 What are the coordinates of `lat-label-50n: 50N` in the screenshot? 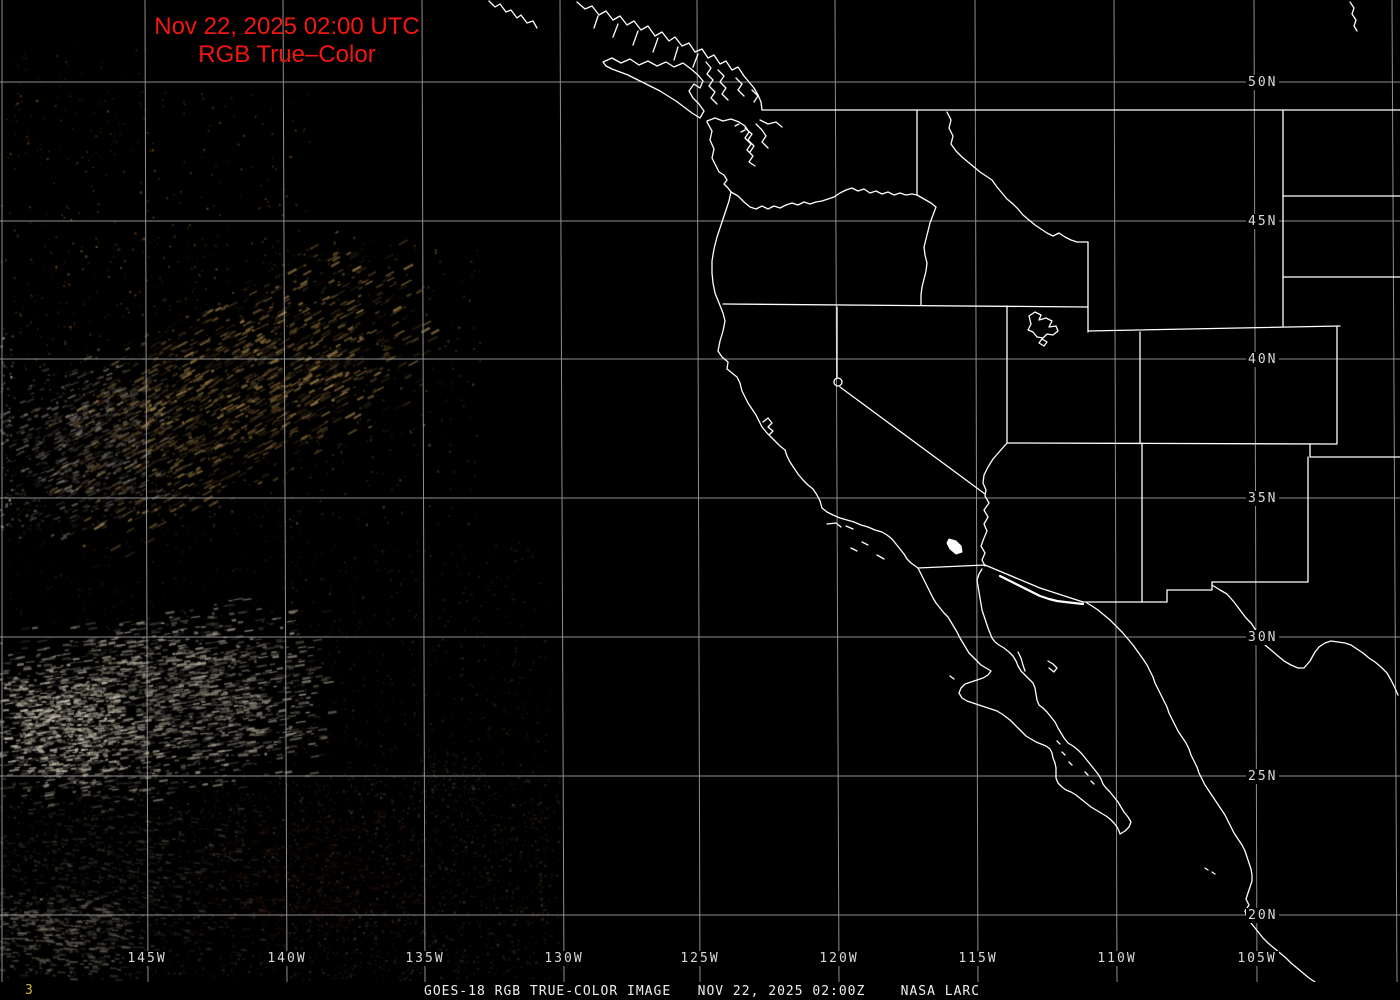 It's located at (1263, 82).